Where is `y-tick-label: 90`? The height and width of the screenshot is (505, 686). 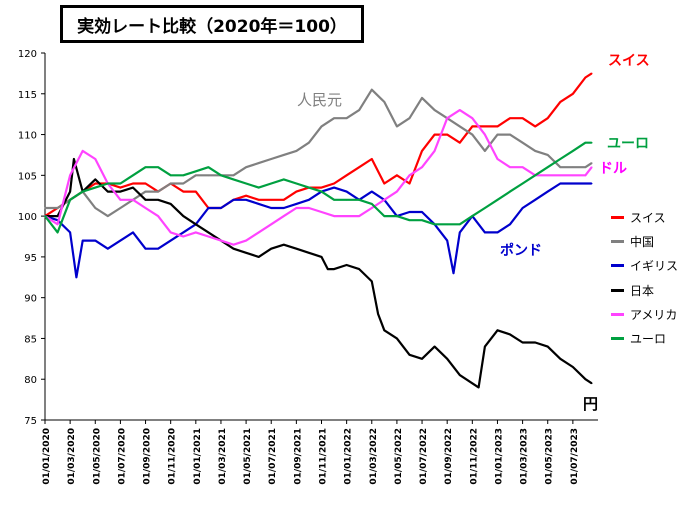 y-tick-label: 90 is located at coordinates (30, 299).